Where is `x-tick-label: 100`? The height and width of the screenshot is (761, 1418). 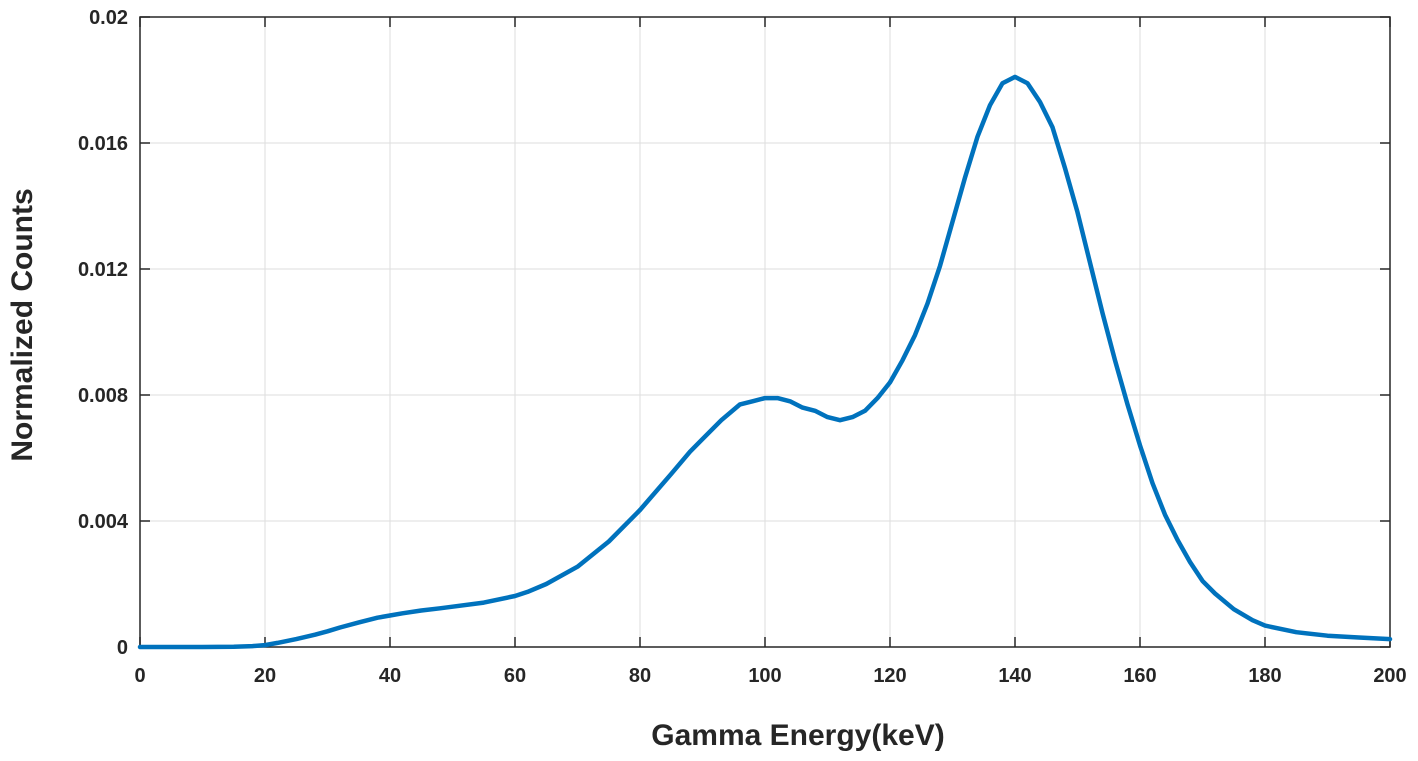 x-tick-label: 100 is located at coordinates (764, 676).